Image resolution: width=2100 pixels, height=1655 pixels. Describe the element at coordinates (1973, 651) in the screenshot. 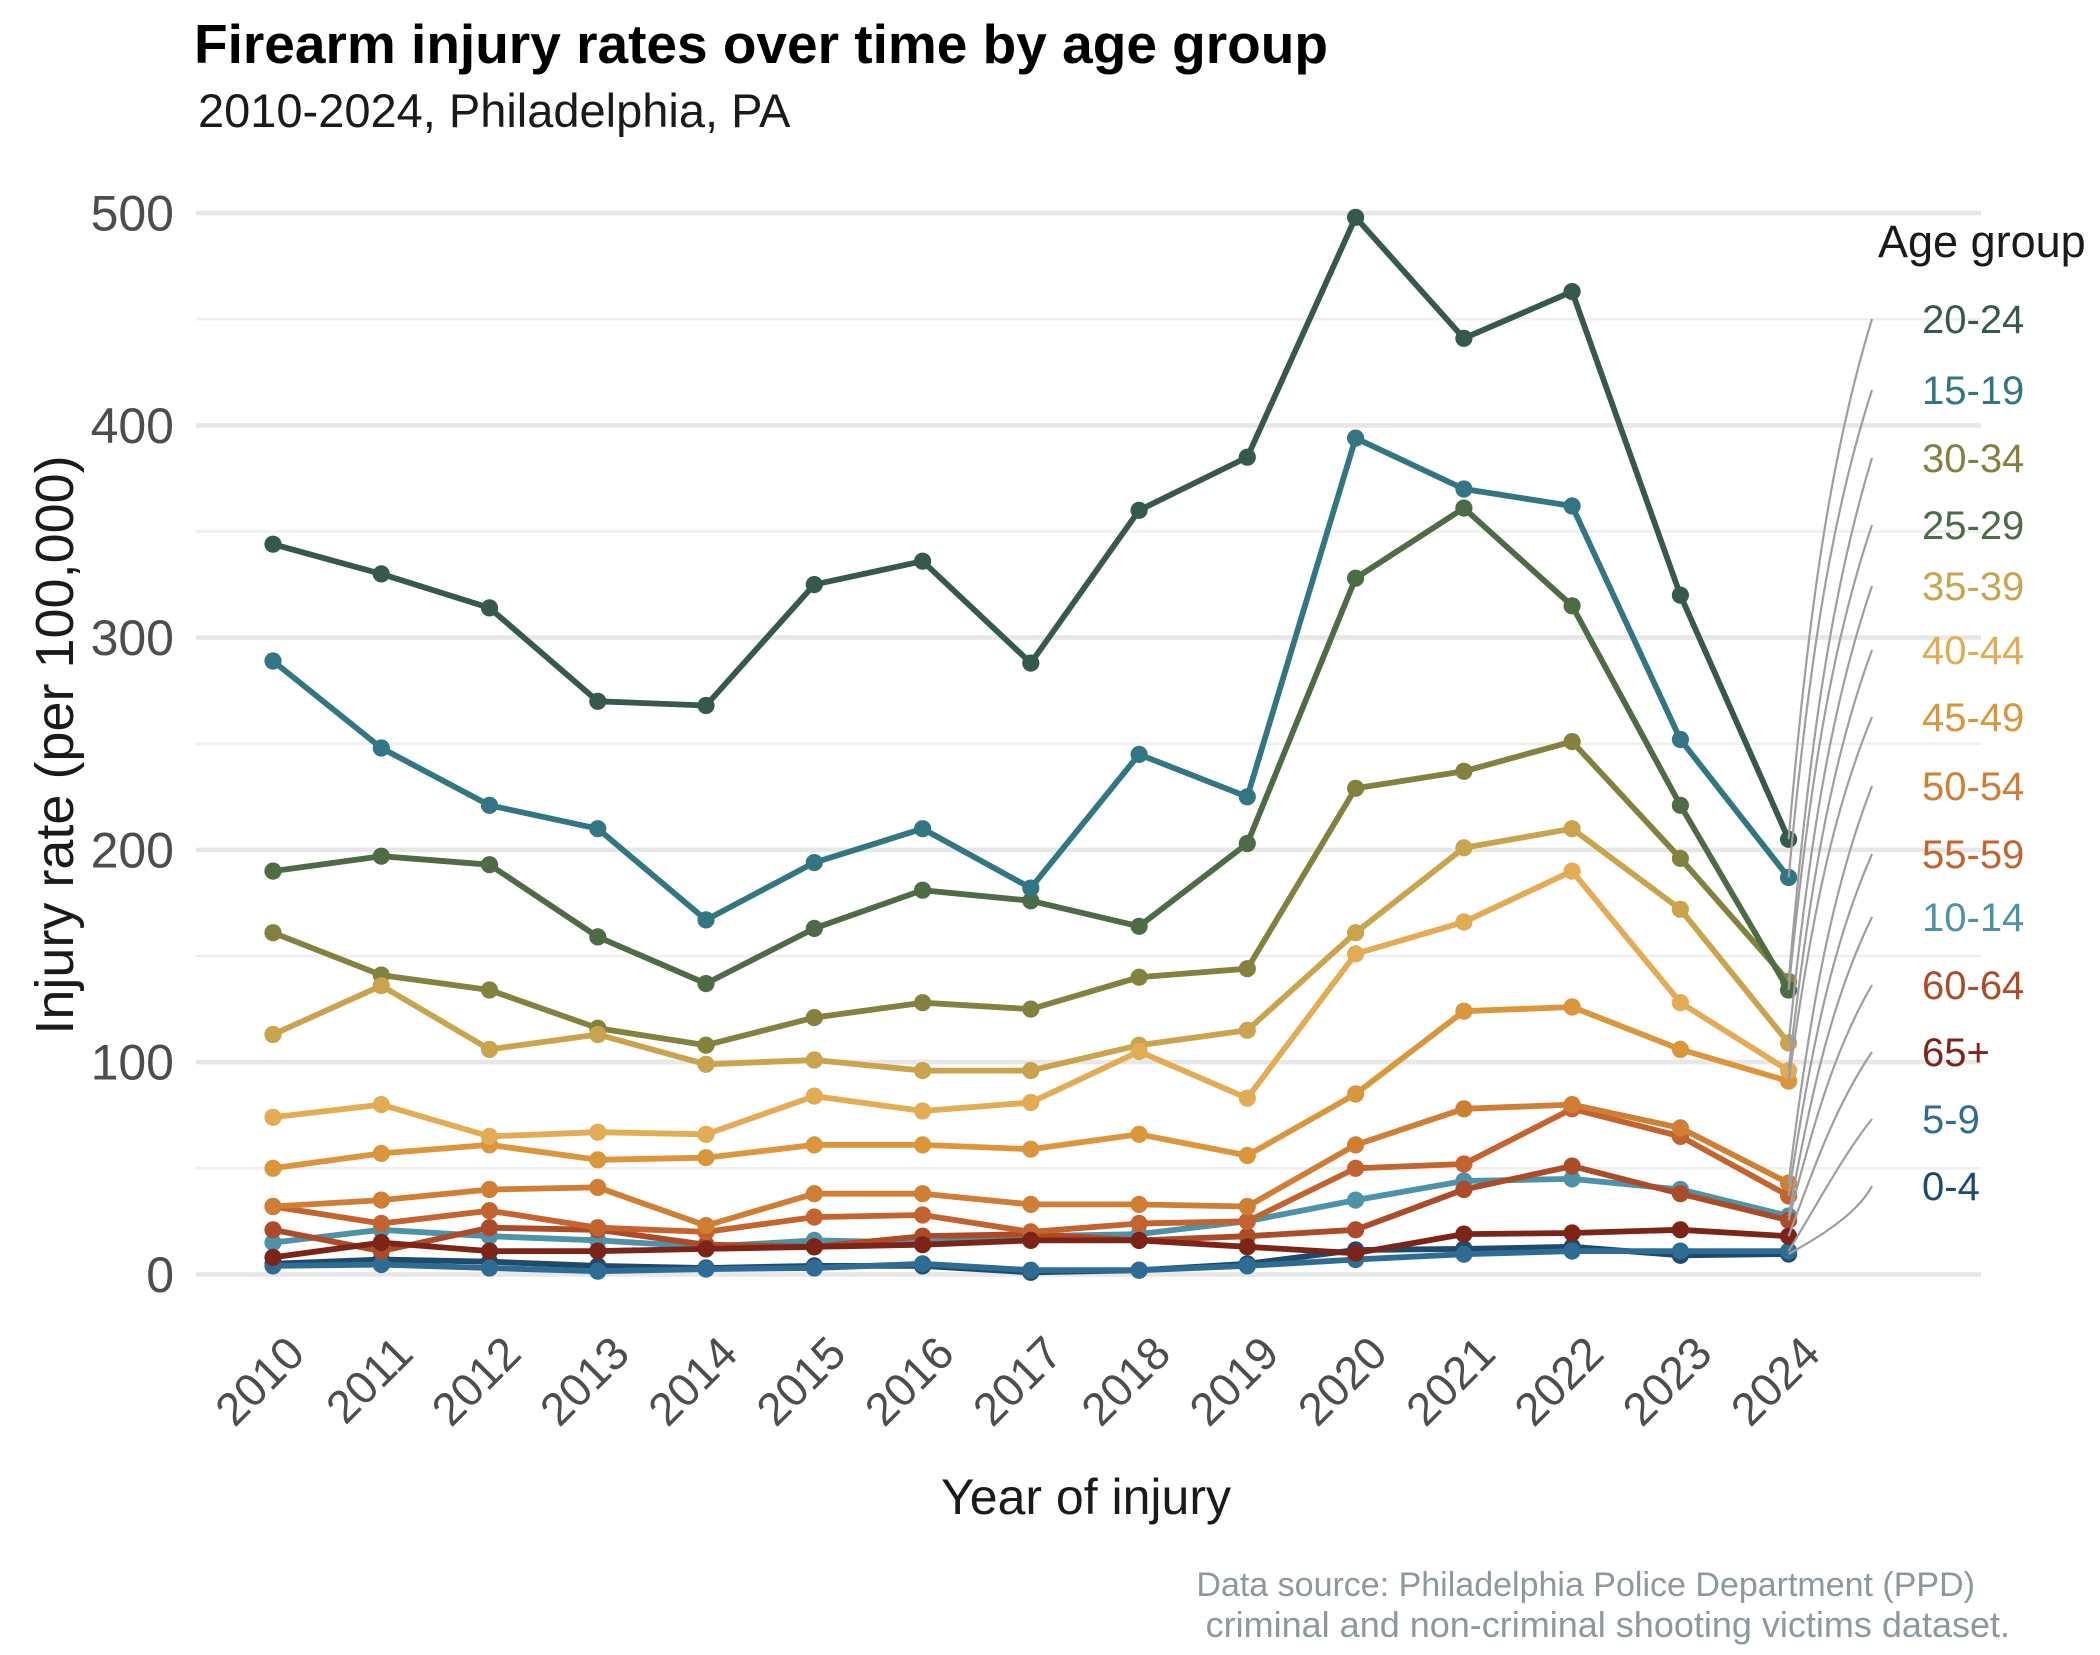

I see `svg-text: 40-44` at that location.